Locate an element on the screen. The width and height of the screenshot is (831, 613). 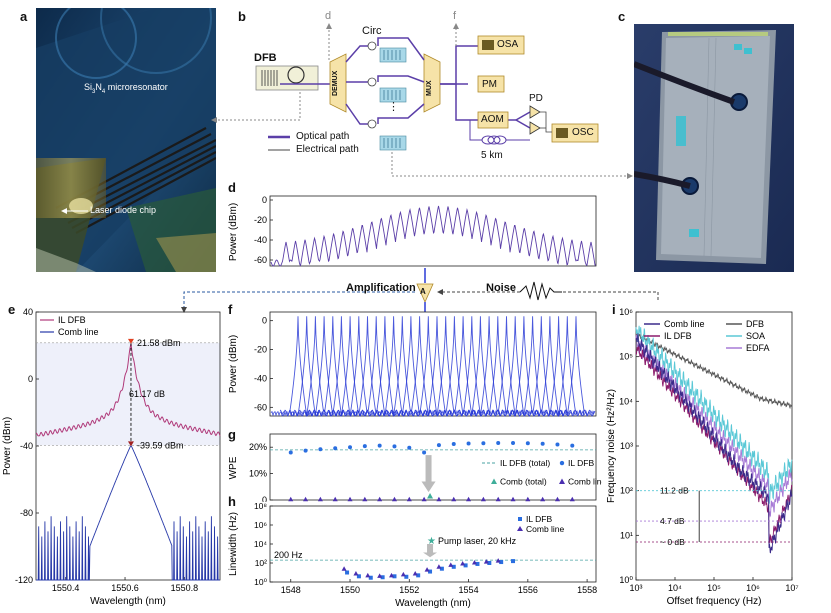
chart-i-legend-label: IL DFB is located at coordinates (678, 336).